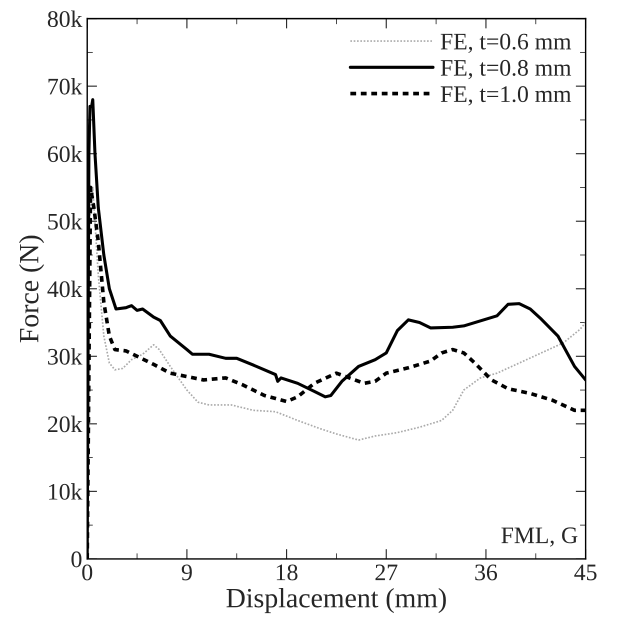  What do you see at coordinates (585, 572) in the screenshot?
I see `x-tick-label: 45` at bounding box center [585, 572].